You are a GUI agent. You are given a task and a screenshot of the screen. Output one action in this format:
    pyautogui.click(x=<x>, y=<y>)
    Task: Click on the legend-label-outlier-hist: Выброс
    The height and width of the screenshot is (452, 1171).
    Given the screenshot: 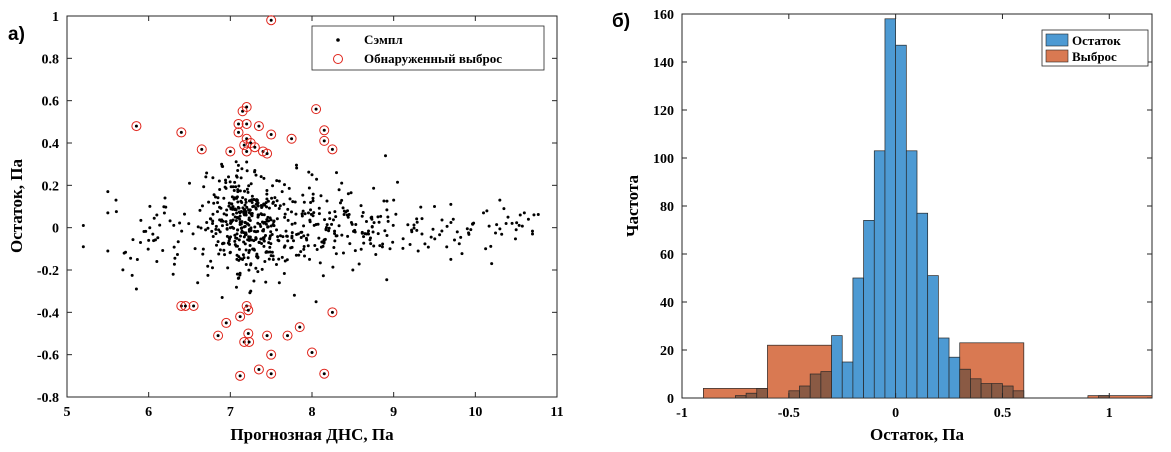 What is the action you would take?
    pyautogui.click(x=1094, y=56)
    